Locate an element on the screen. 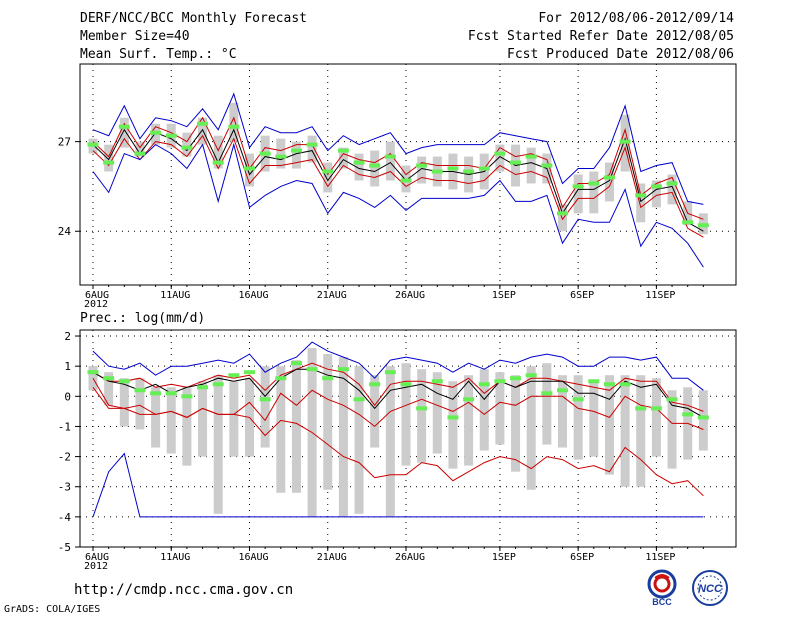 This screenshot has width=800, height=618. y-tick-label: 1 is located at coordinates (67, 366).